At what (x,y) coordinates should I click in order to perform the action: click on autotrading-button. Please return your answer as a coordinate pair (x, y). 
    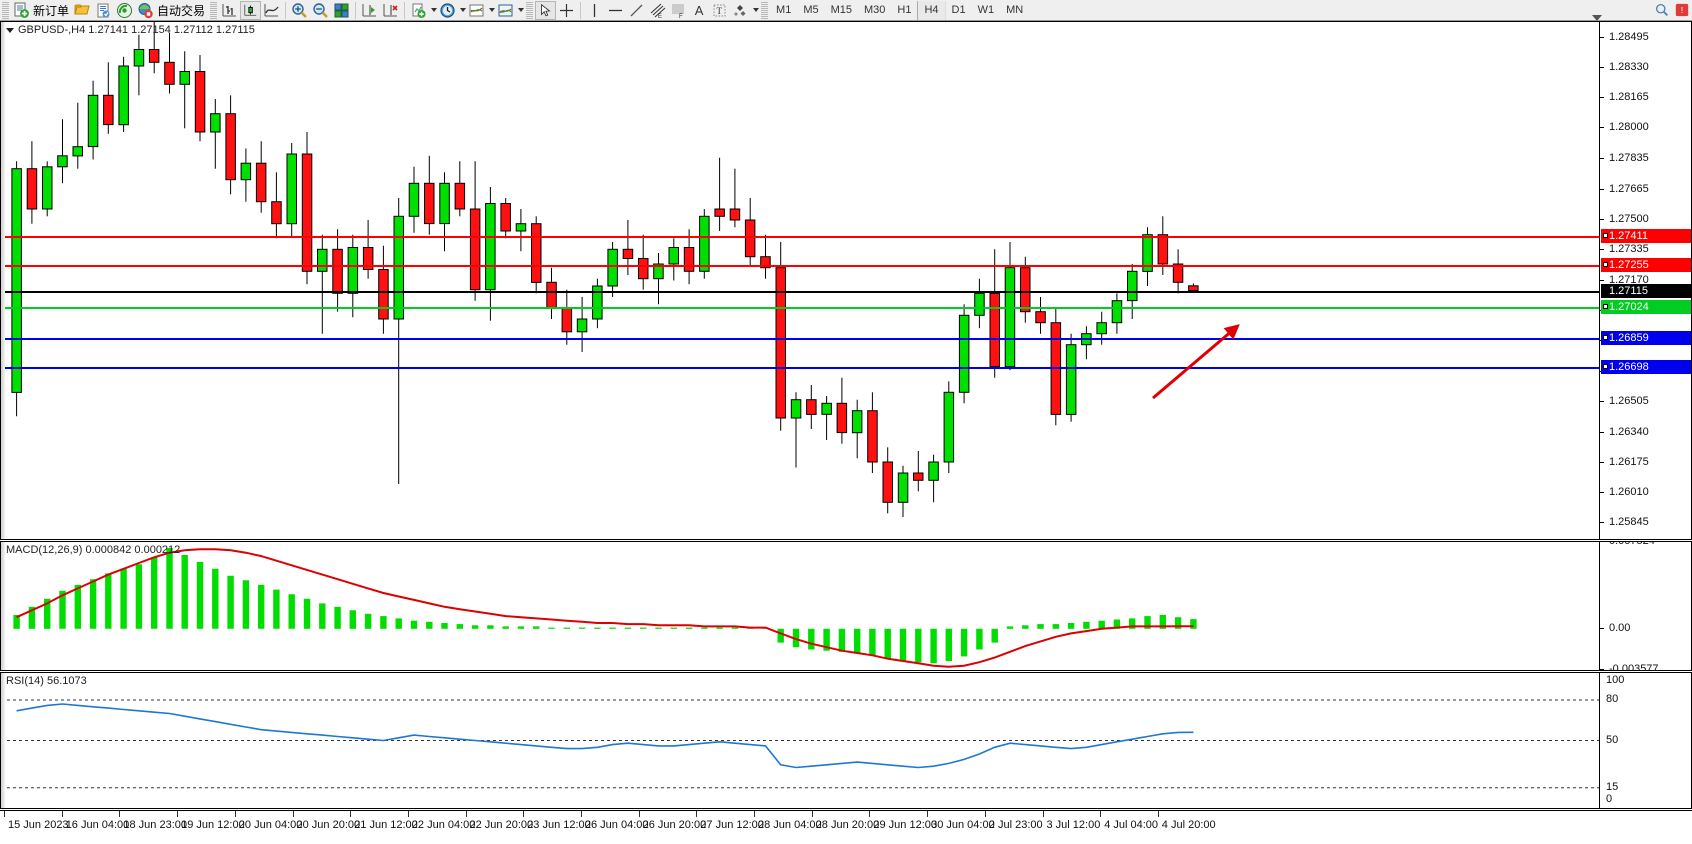
    Looking at the image, I should click on (145, 10).